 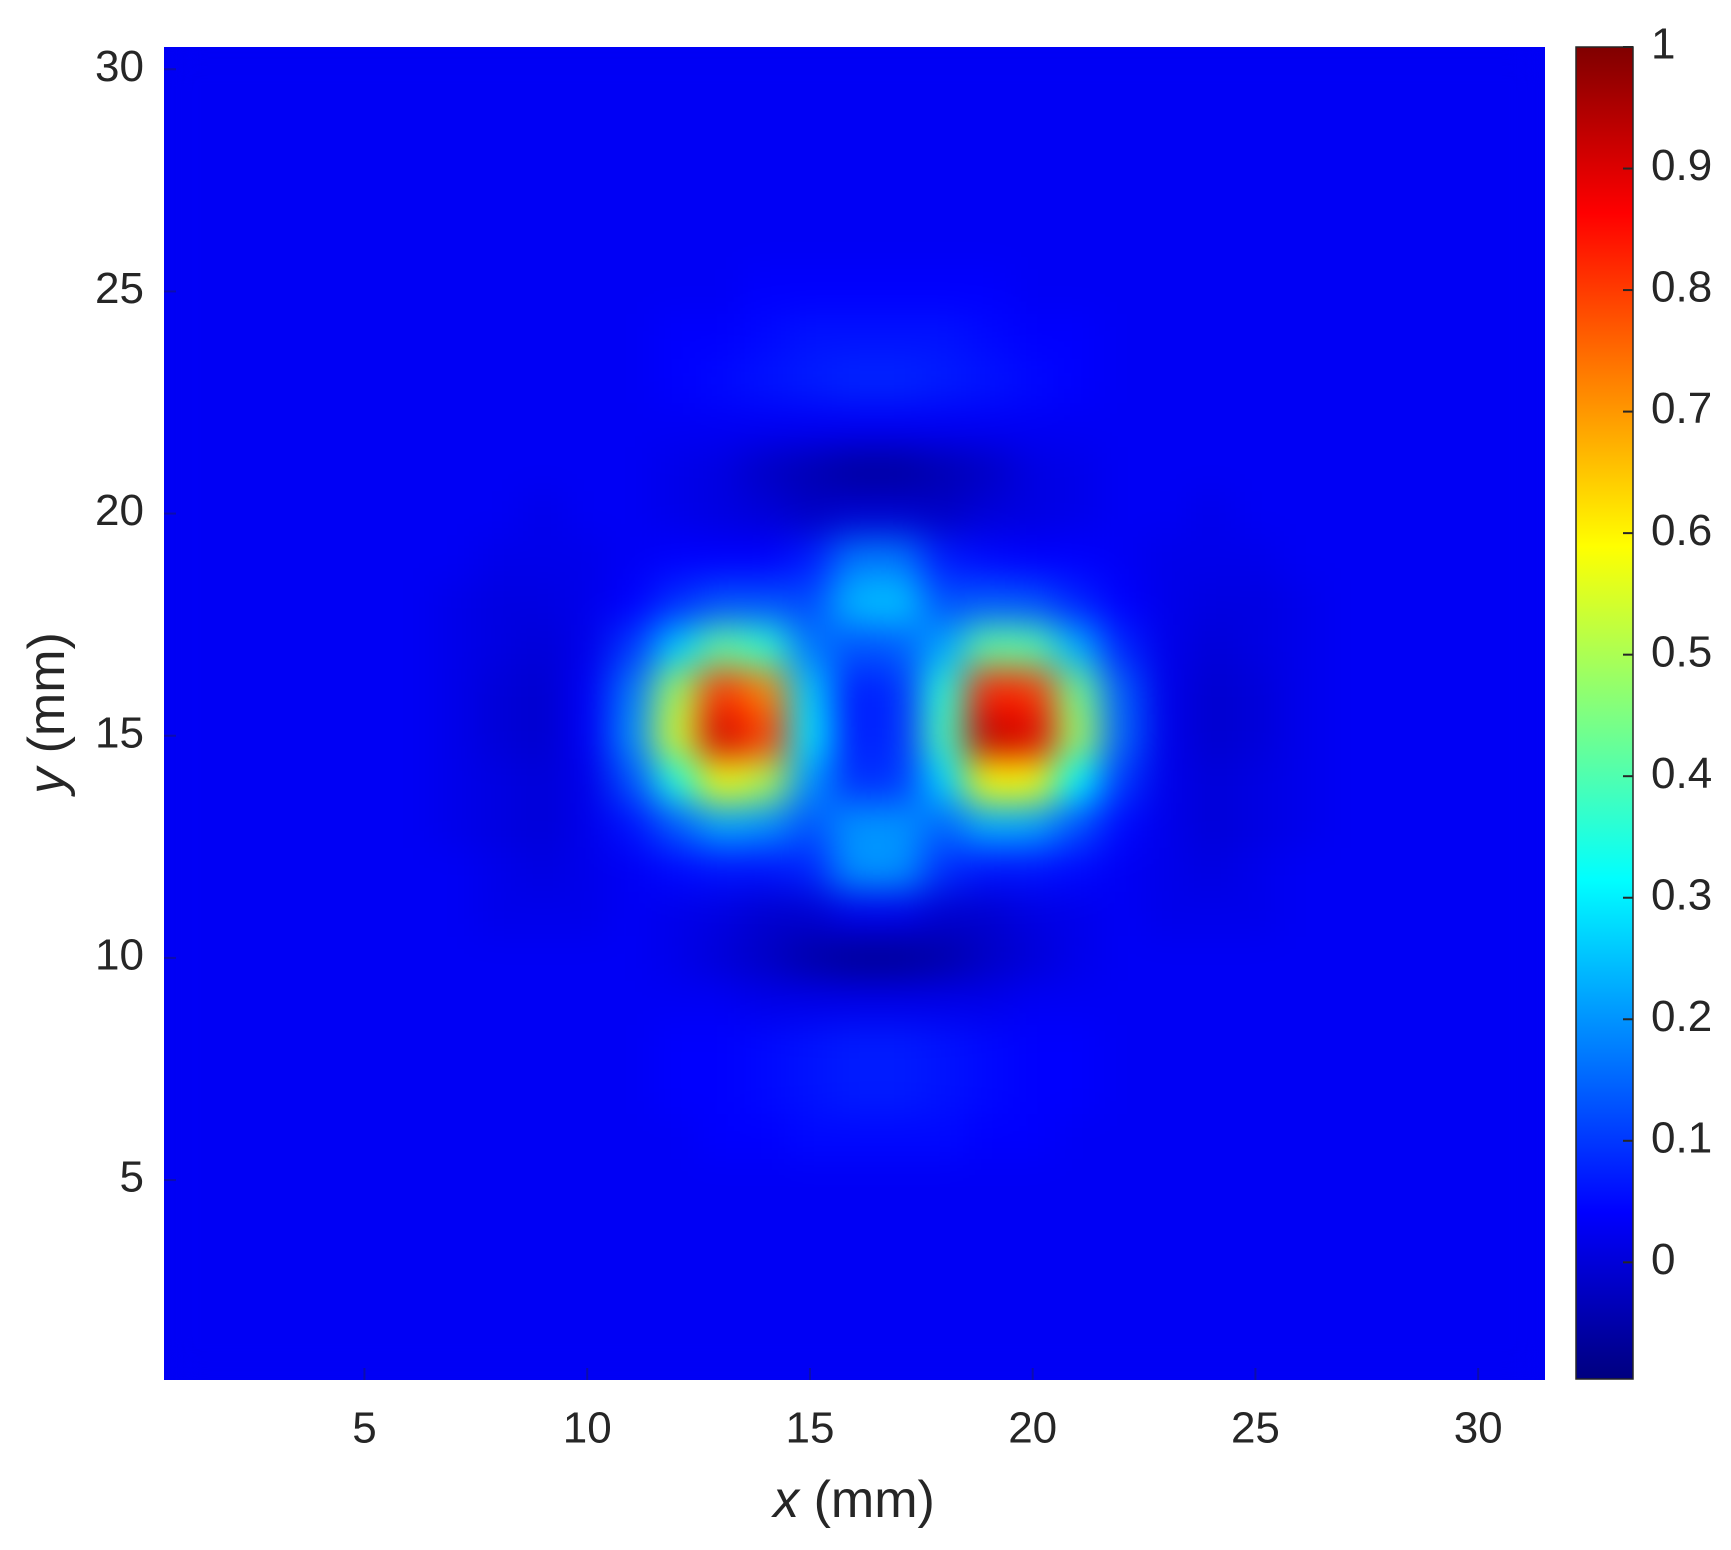 I want to click on x-tick-label: 20, so click(x=1032, y=1428).